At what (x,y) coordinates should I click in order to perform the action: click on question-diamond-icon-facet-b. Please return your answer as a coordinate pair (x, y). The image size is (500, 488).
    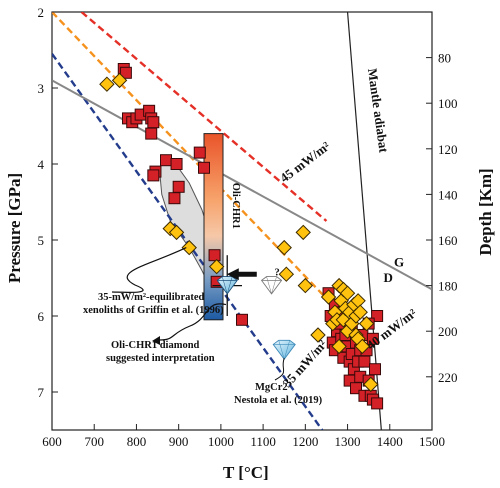
    Looking at the image, I should click on (274, 285).